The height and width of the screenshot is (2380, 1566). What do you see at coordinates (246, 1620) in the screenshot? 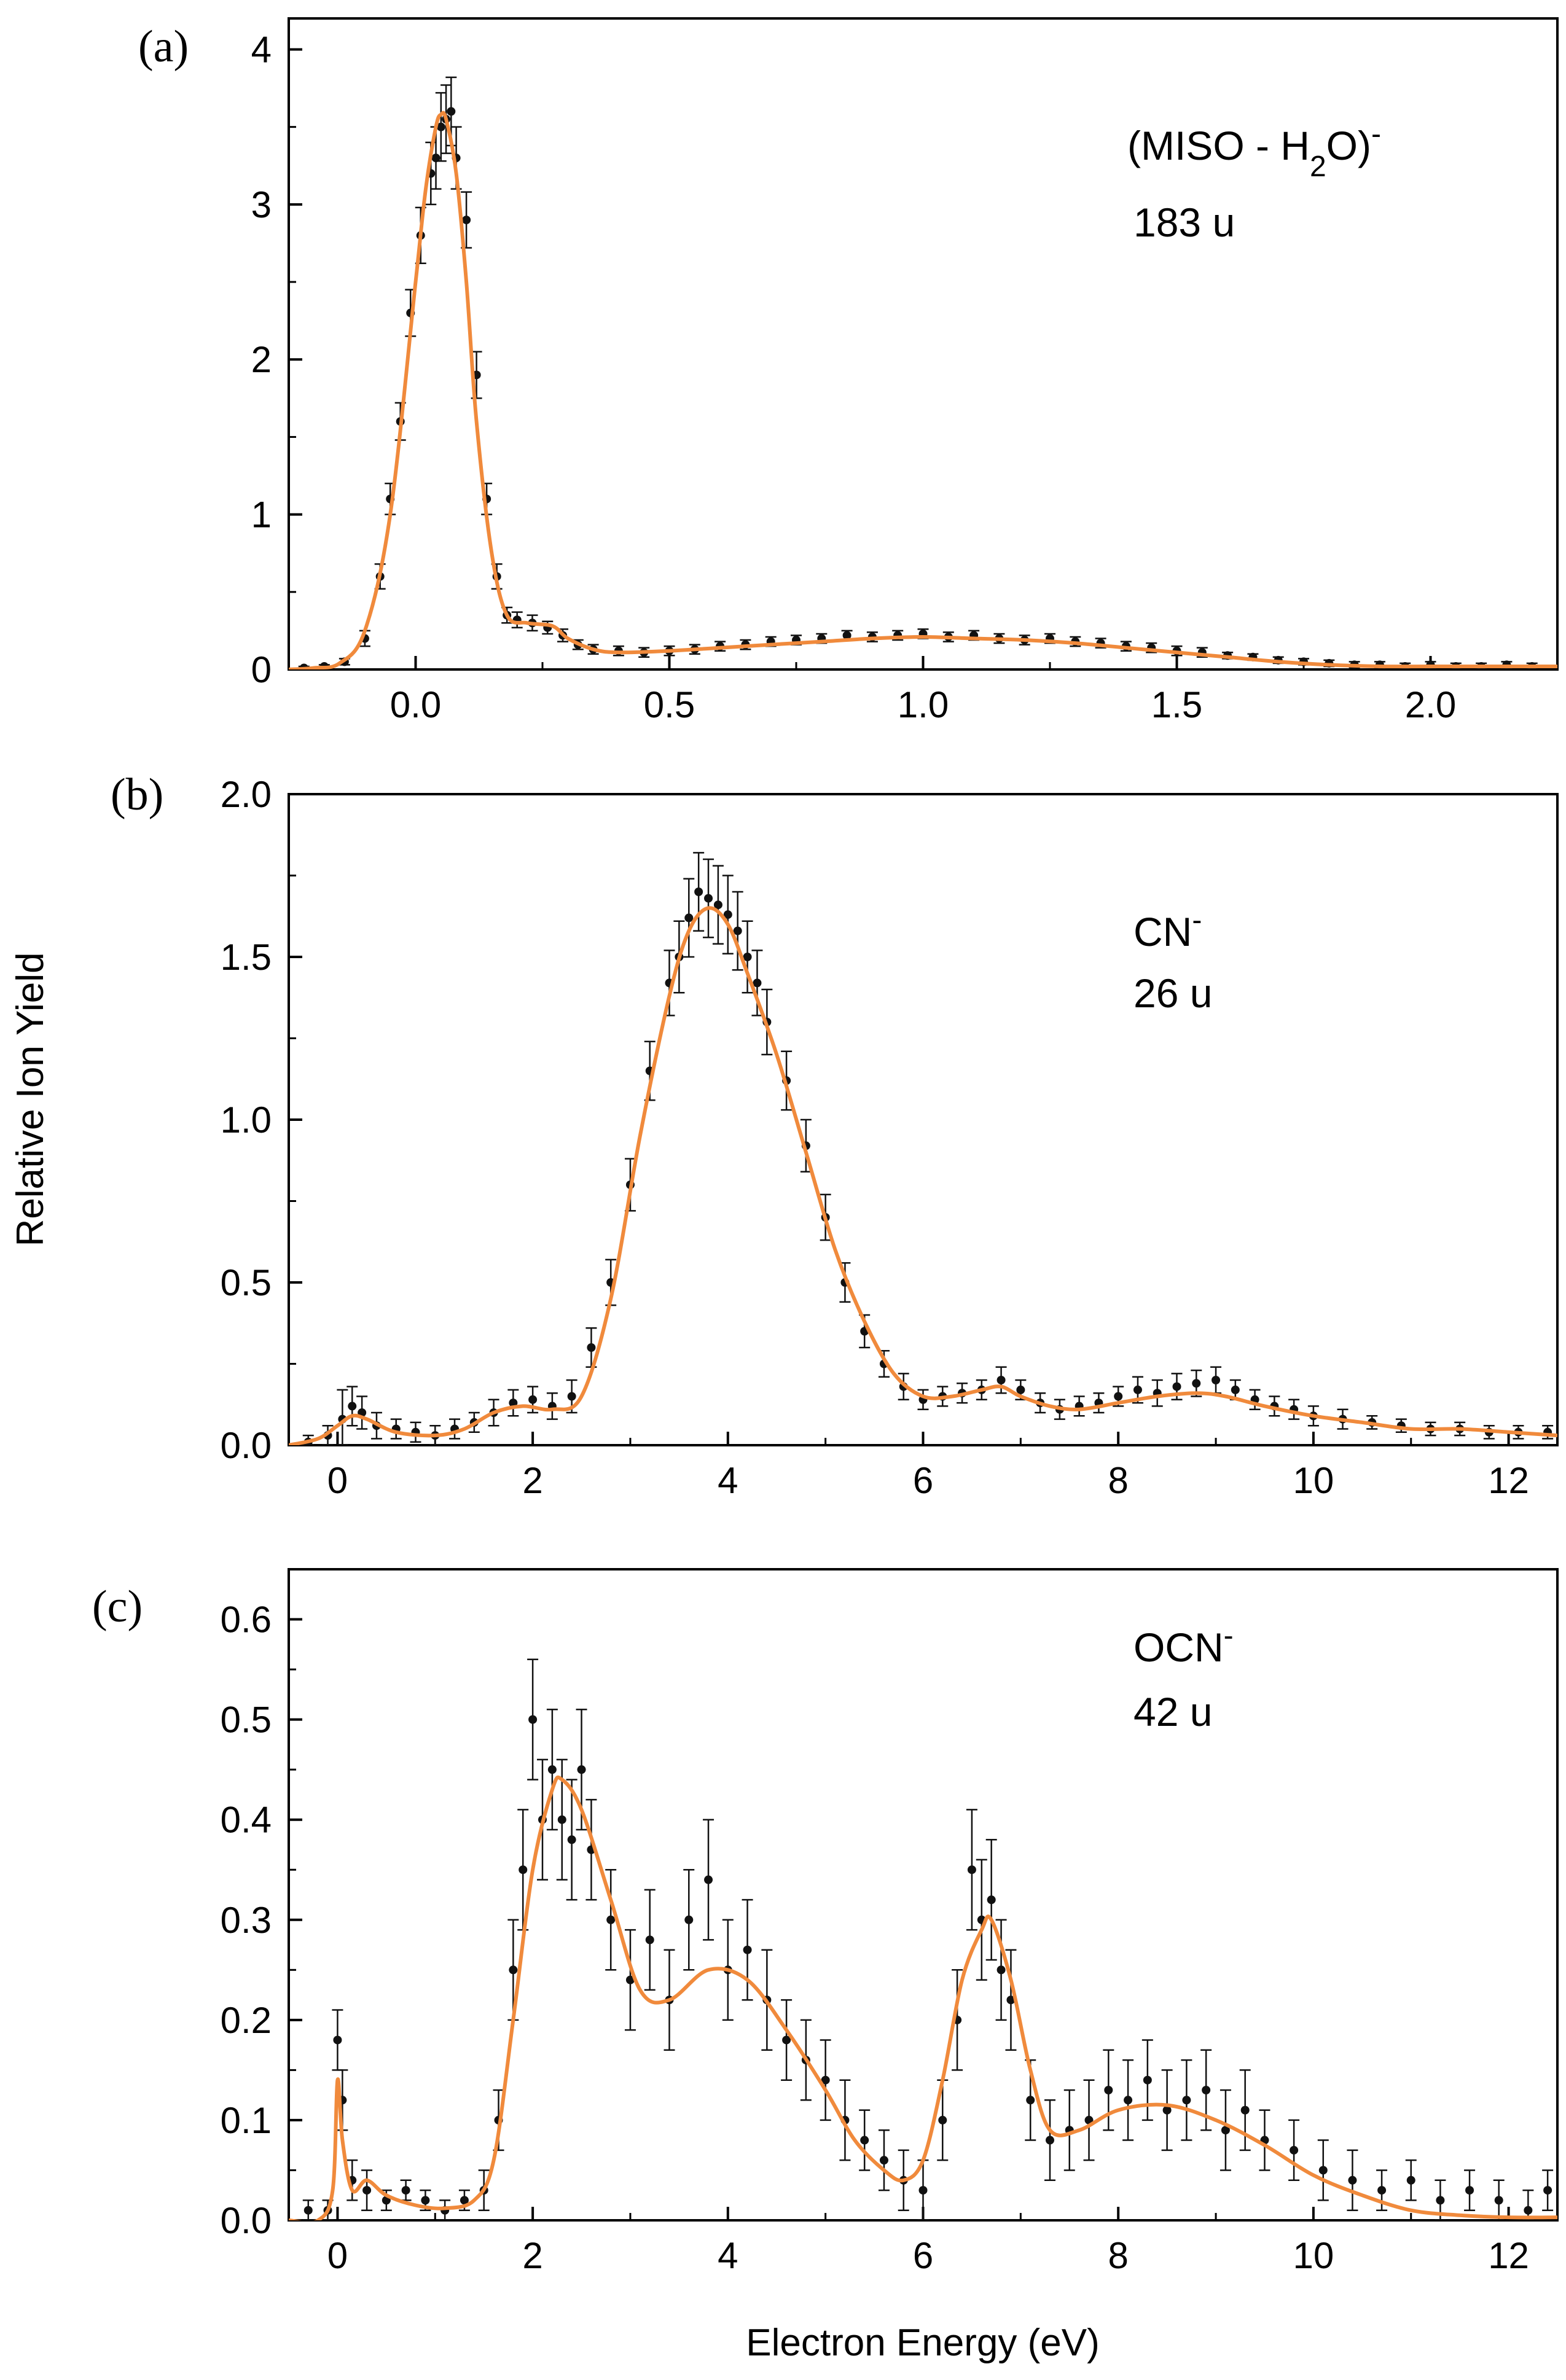
I see `y-tick-label-c-0_6: 0.6` at bounding box center [246, 1620].